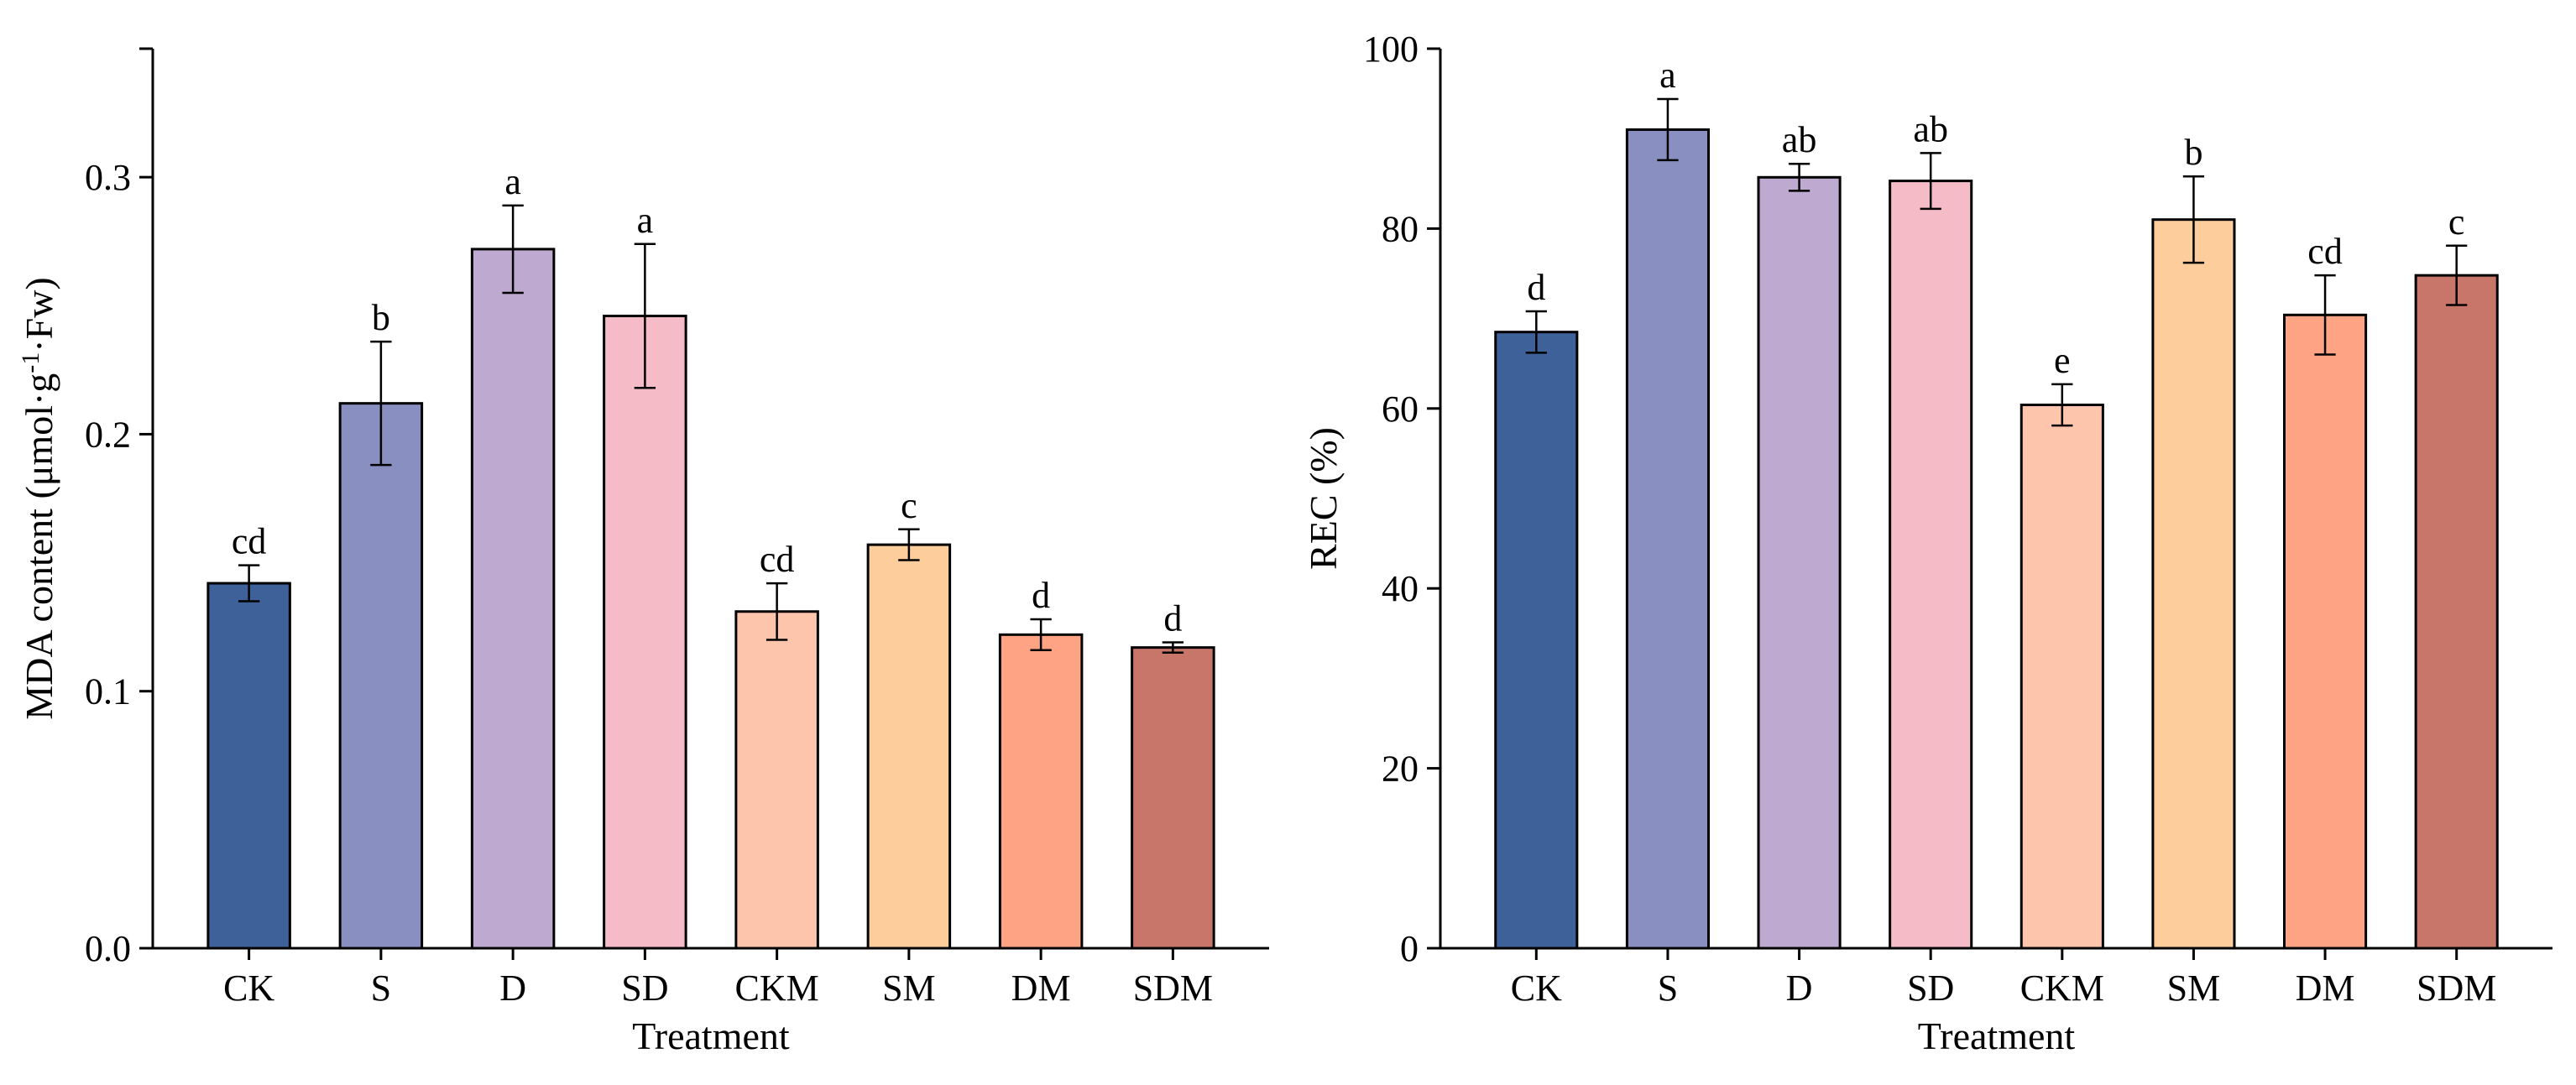  I want to click on mda-error-bar-s, so click(381, 403).